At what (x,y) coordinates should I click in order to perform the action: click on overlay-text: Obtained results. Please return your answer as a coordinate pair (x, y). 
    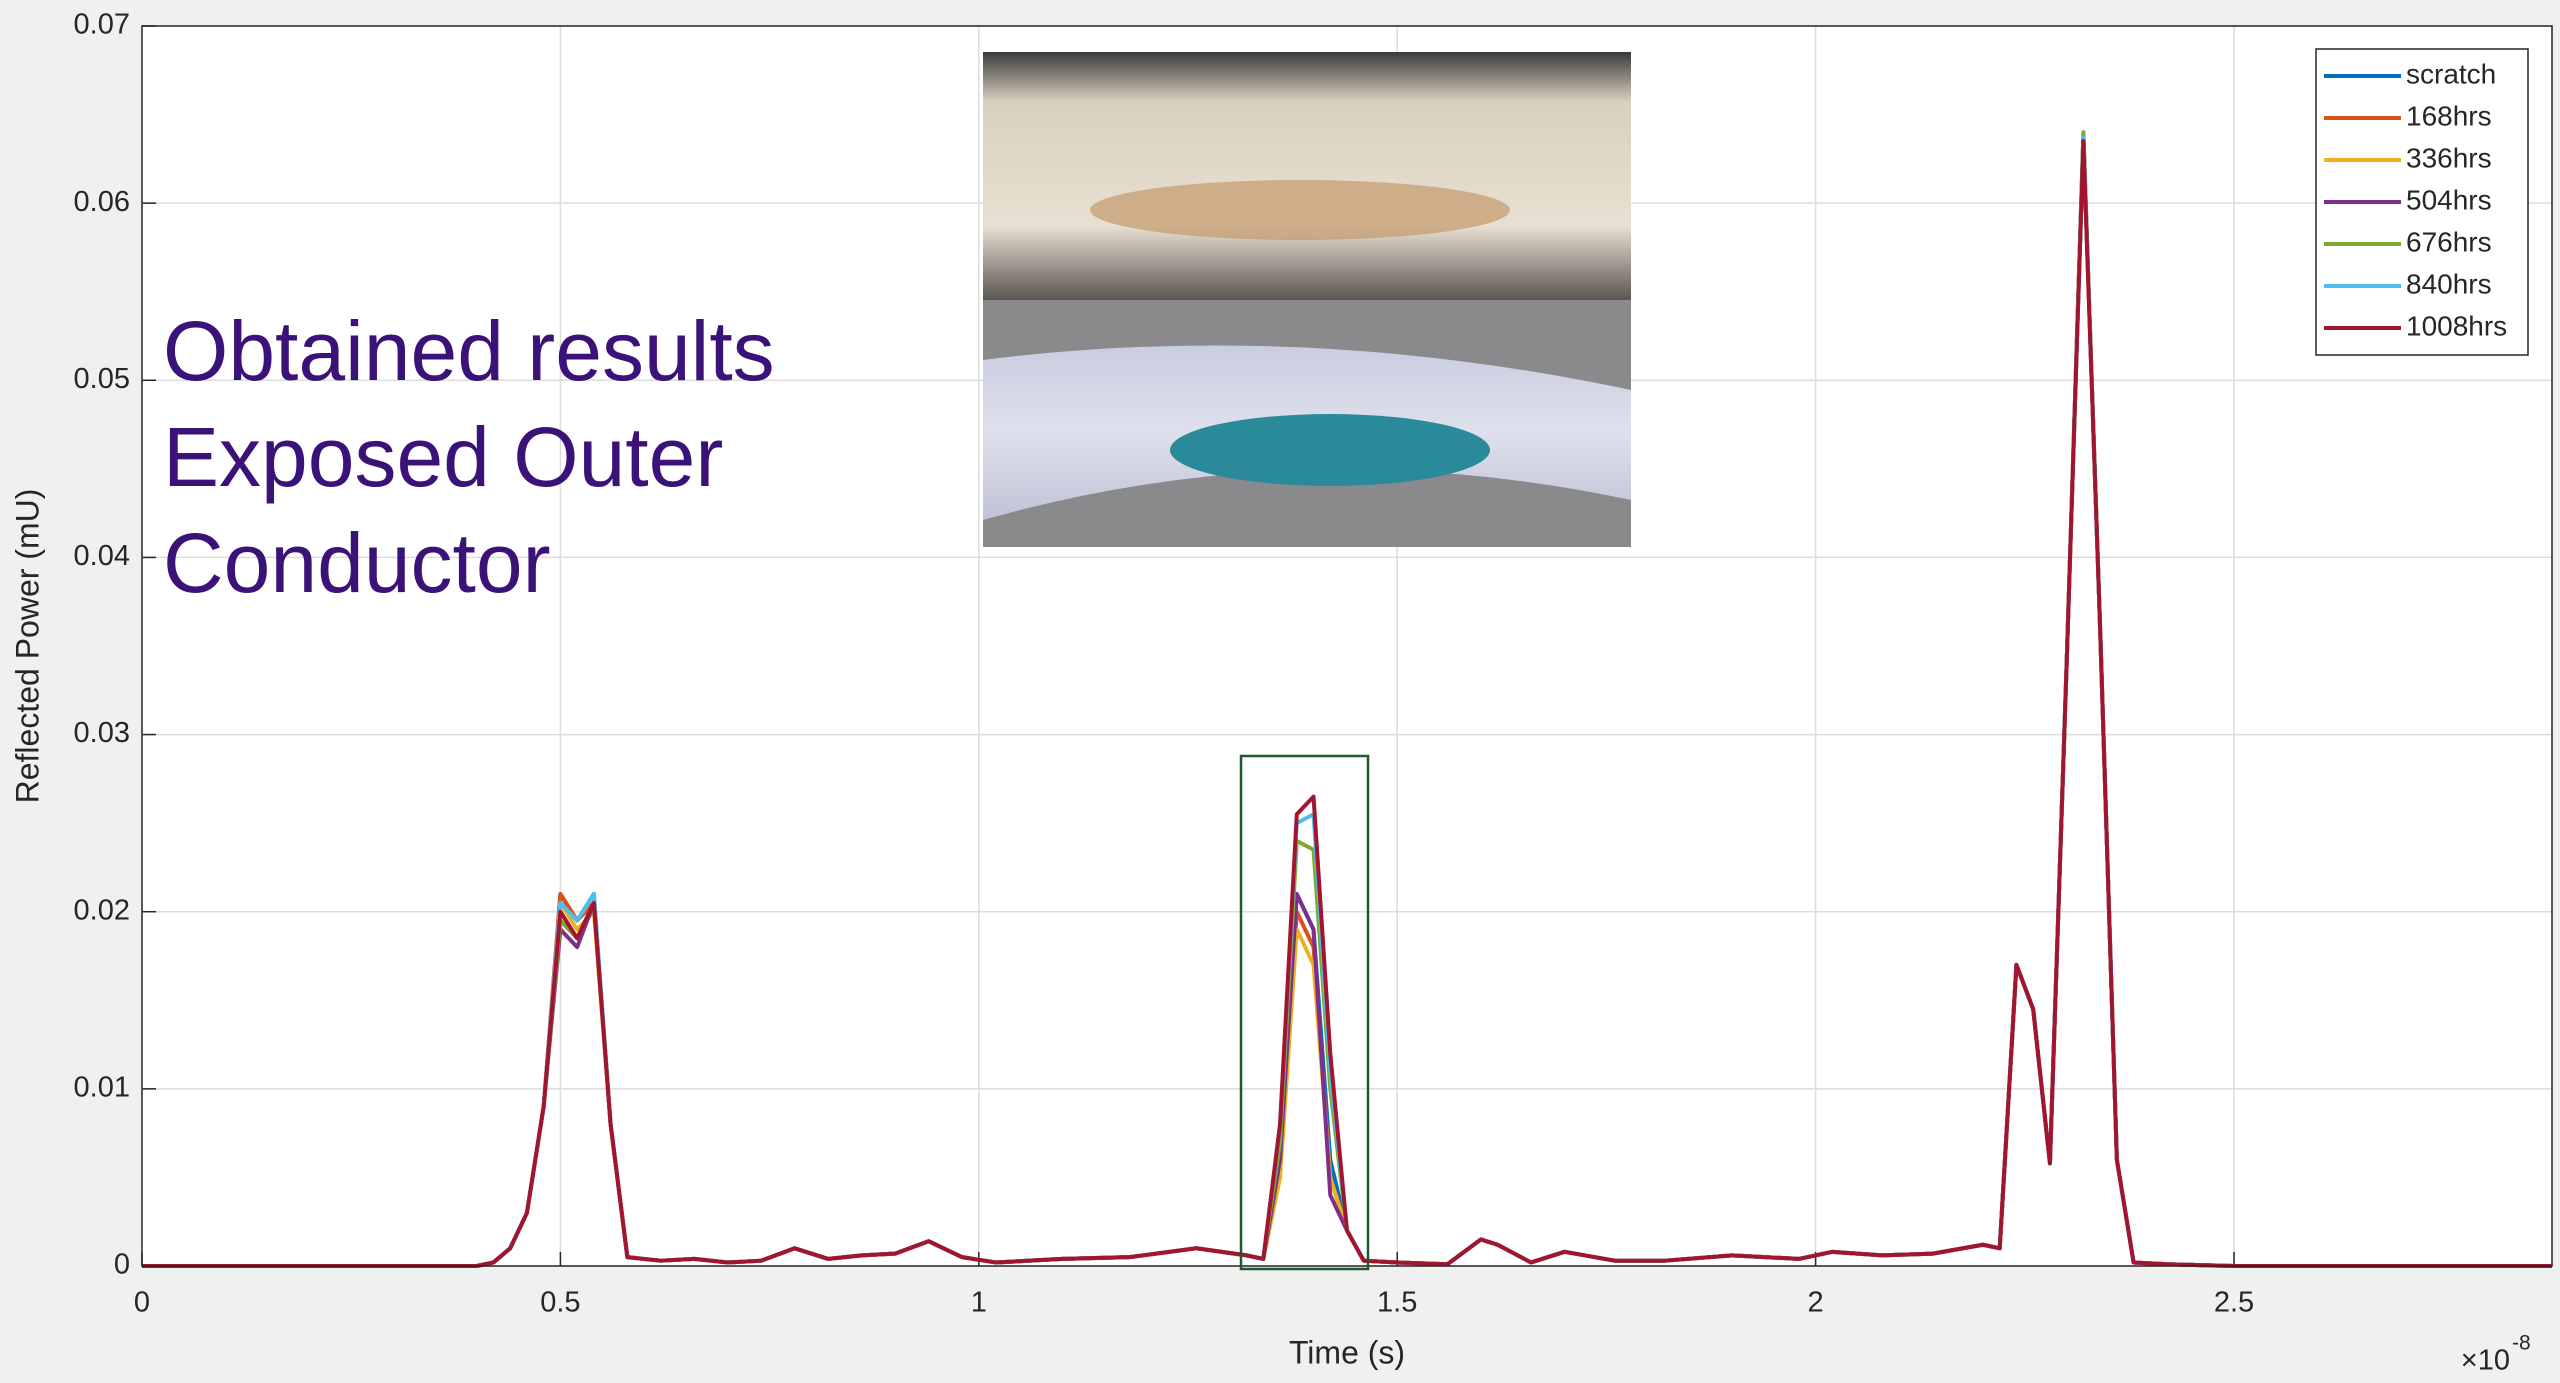
    Looking at the image, I should click on (469, 351).